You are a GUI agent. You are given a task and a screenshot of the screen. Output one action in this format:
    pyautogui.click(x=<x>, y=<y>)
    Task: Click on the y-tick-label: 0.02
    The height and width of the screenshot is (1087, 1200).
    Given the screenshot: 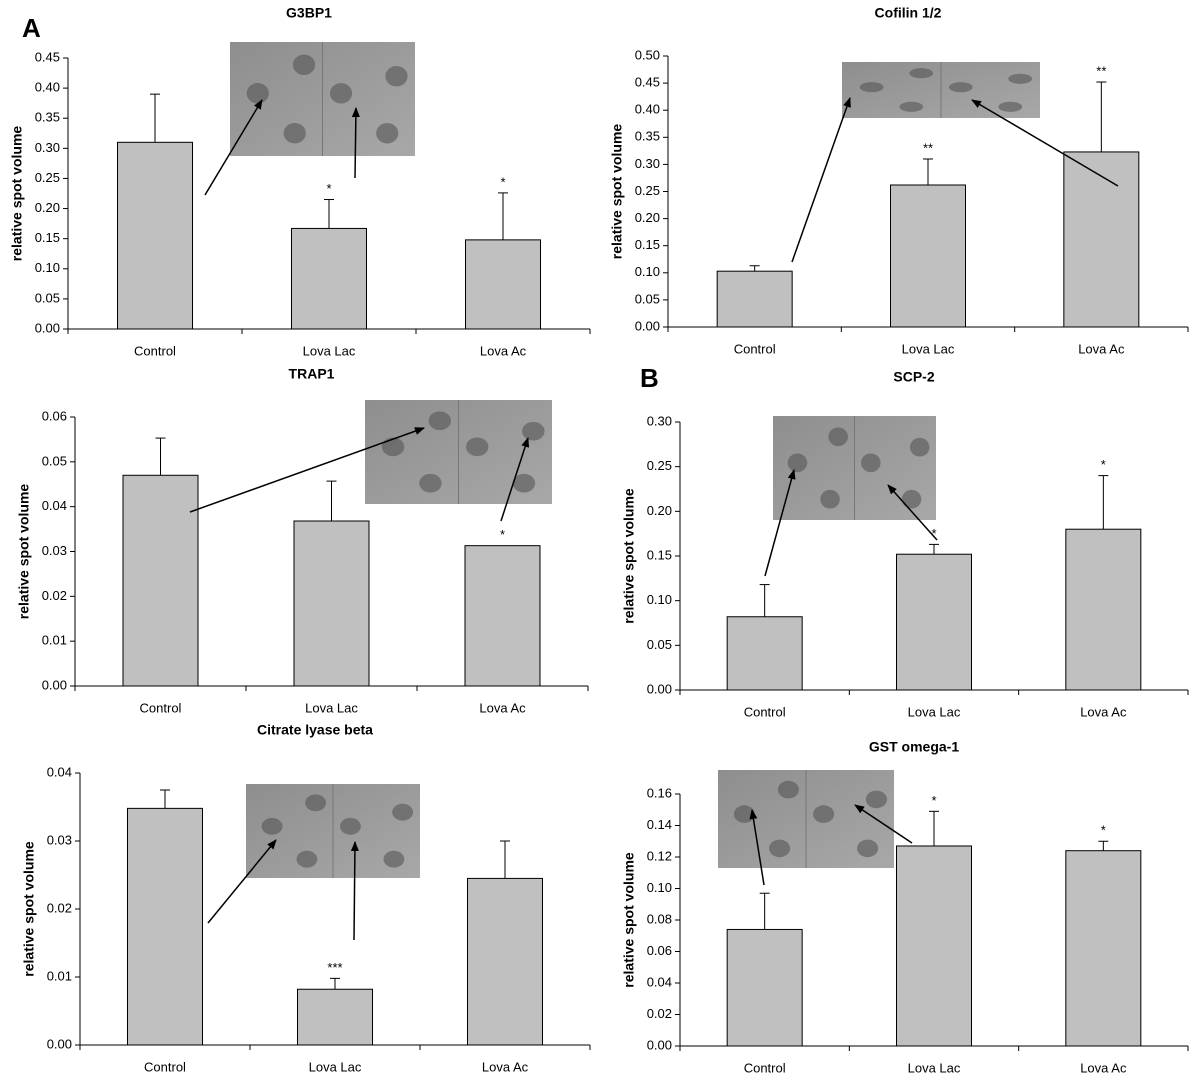 What is the action you would take?
    pyautogui.click(x=54, y=595)
    